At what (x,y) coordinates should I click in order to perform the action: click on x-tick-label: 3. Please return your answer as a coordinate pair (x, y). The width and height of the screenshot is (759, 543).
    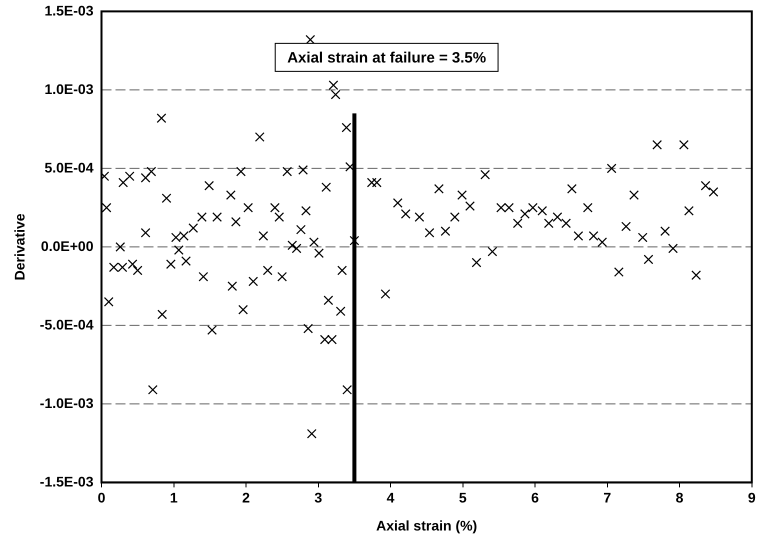
    Looking at the image, I should click on (318, 498).